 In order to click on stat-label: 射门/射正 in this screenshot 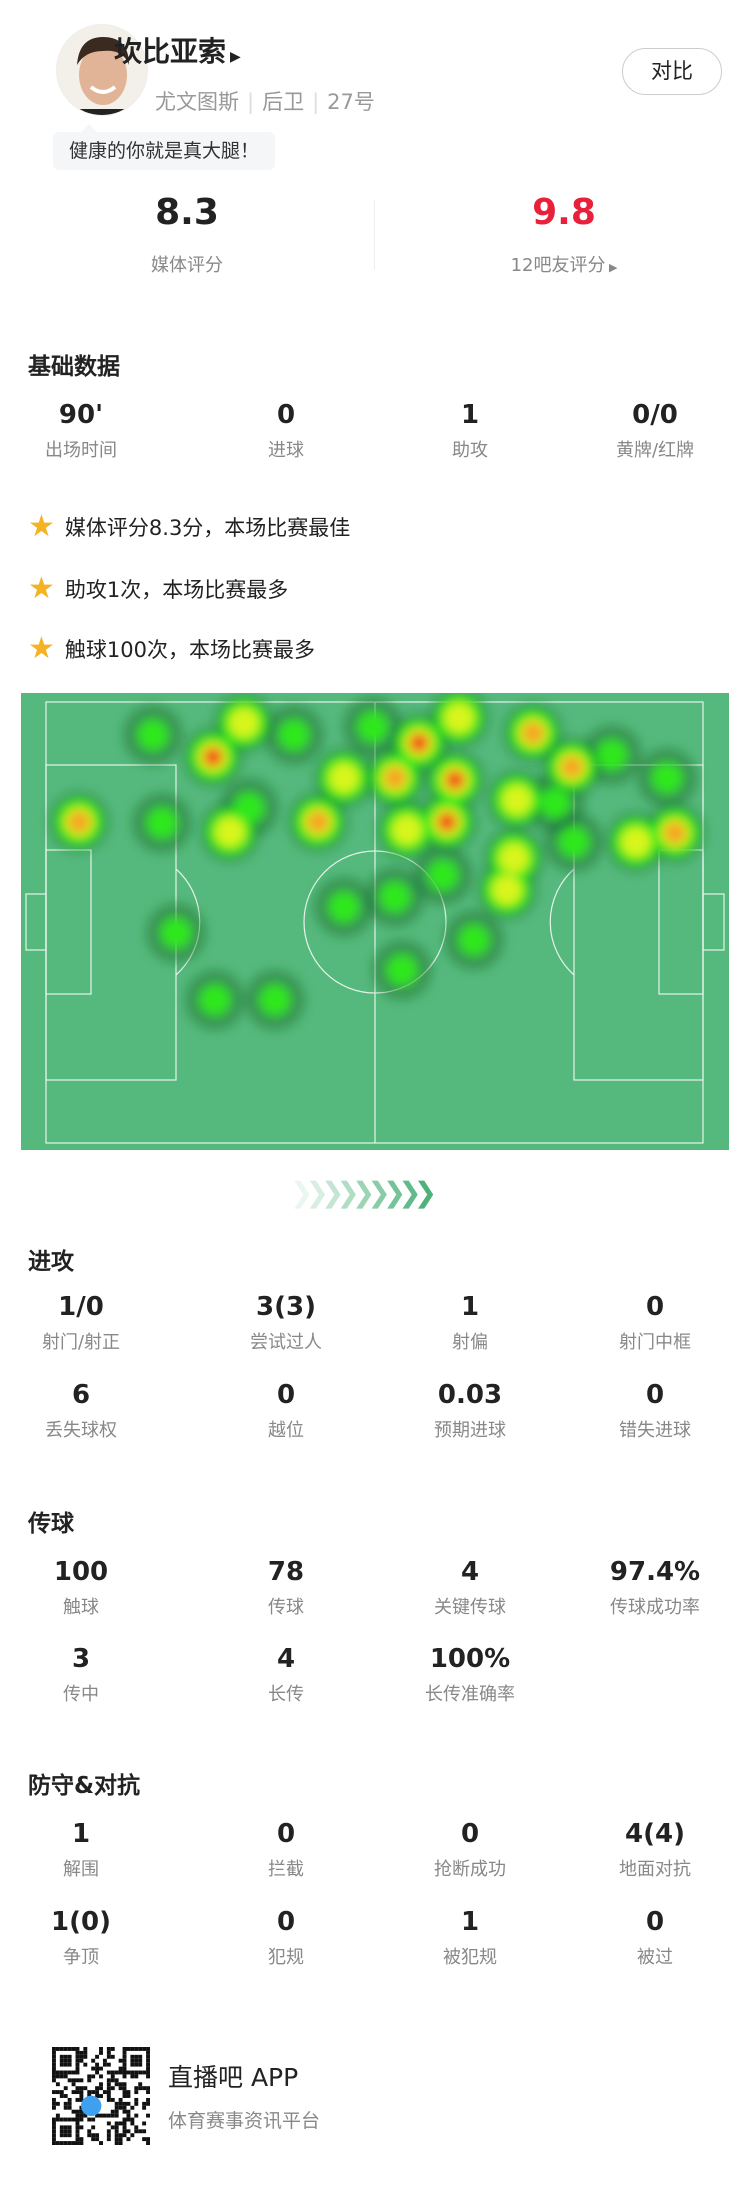, I will do `click(81, 1342)`.